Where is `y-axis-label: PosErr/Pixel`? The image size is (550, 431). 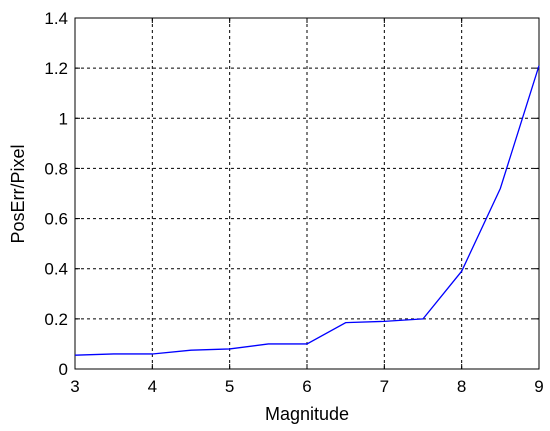
y-axis-label: PosErr/Pixel is located at coordinates (18, 193).